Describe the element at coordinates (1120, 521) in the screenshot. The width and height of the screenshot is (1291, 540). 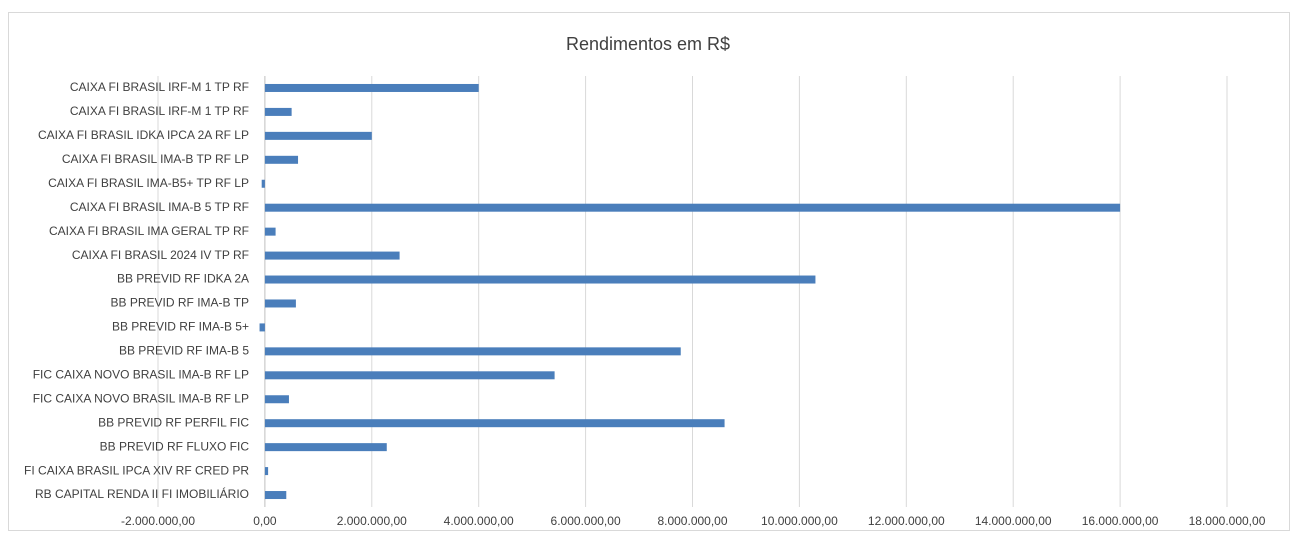
I see `x-tick-label: 16.000.000,00` at that location.